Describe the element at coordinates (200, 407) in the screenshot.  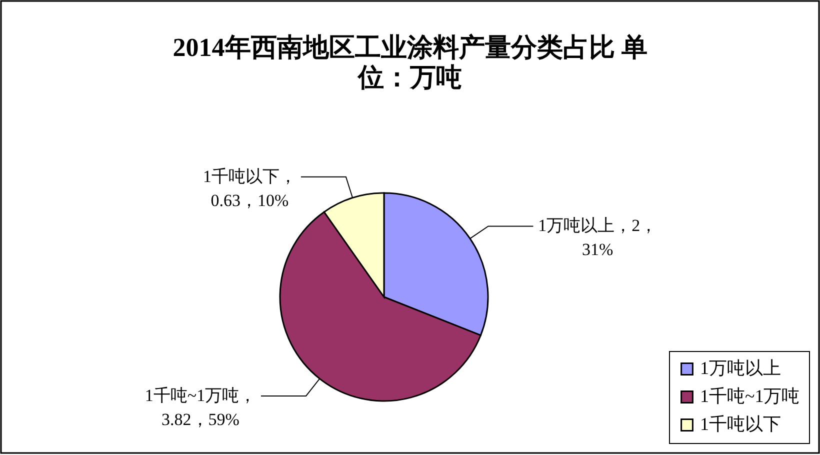
I see `data-label: 1千吨~1万吨，3.82，59%` at that location.